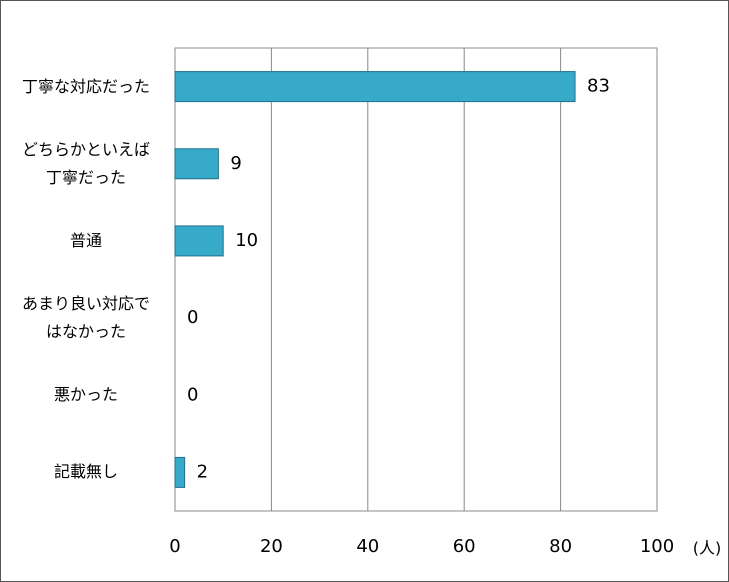 Image resolution: width=729 pixels, height=582 pixels. I want to click on x-unit: (人), so click(707, 548).